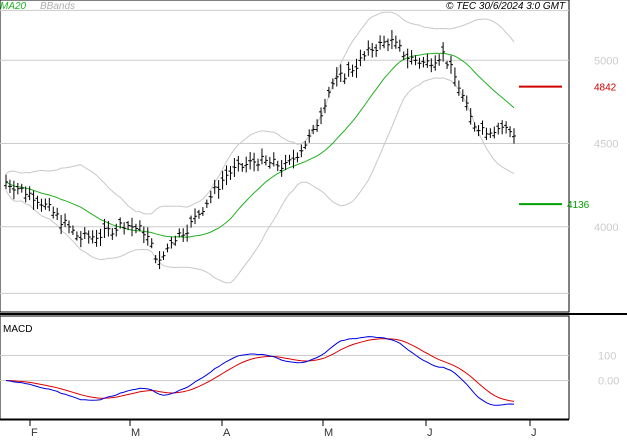 This screenshot has width=627, height=440. What do you see at coordinates (227, 433) in the screenshot?
I see `x-tick-label: A` at bounding box center [227, 433].